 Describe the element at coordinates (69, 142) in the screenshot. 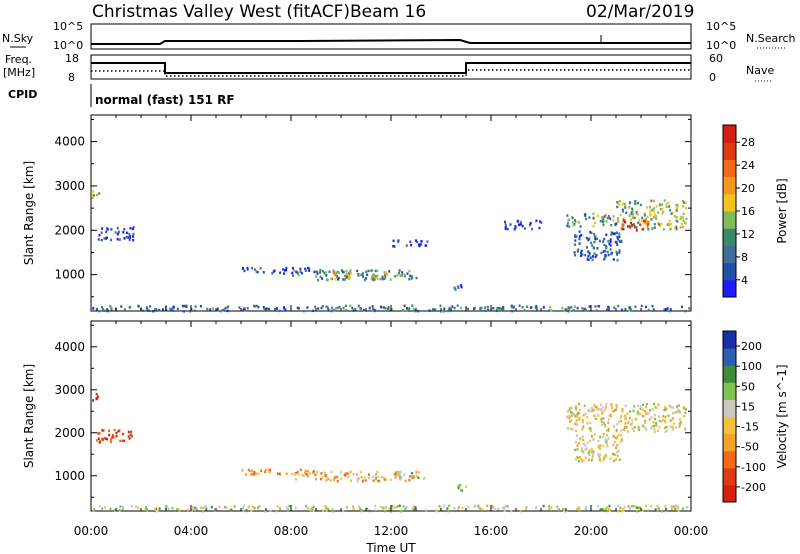

I see `y-tick-label: 4000` at that location.